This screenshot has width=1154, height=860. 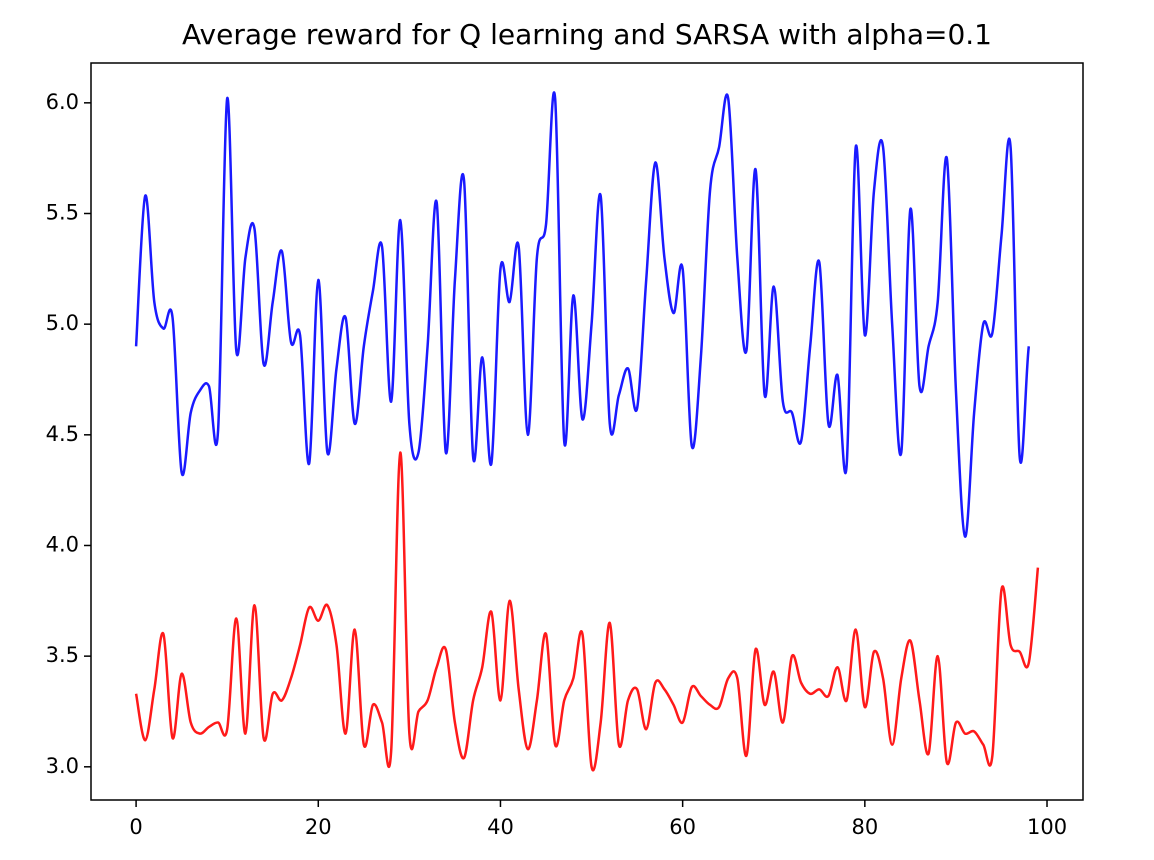 I want to click on x-tick-label: 100, so click(x=1047, y=827).